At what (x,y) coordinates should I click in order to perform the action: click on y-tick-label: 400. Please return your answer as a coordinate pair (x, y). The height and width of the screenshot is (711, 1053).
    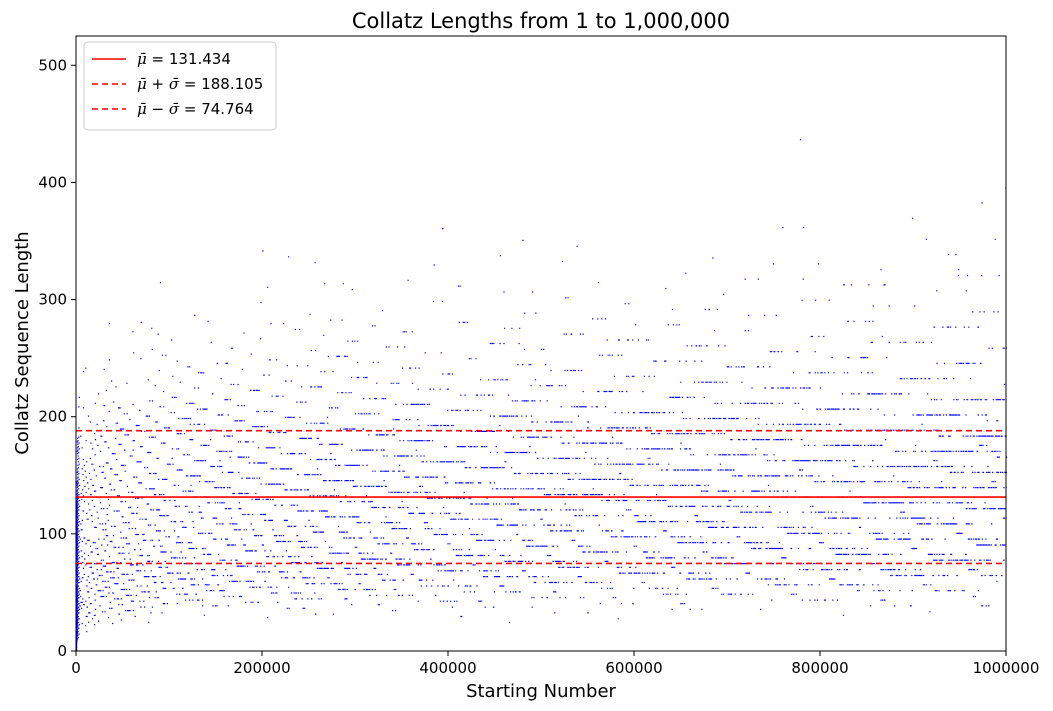
    Looking at the image, I should click on (52, 182).